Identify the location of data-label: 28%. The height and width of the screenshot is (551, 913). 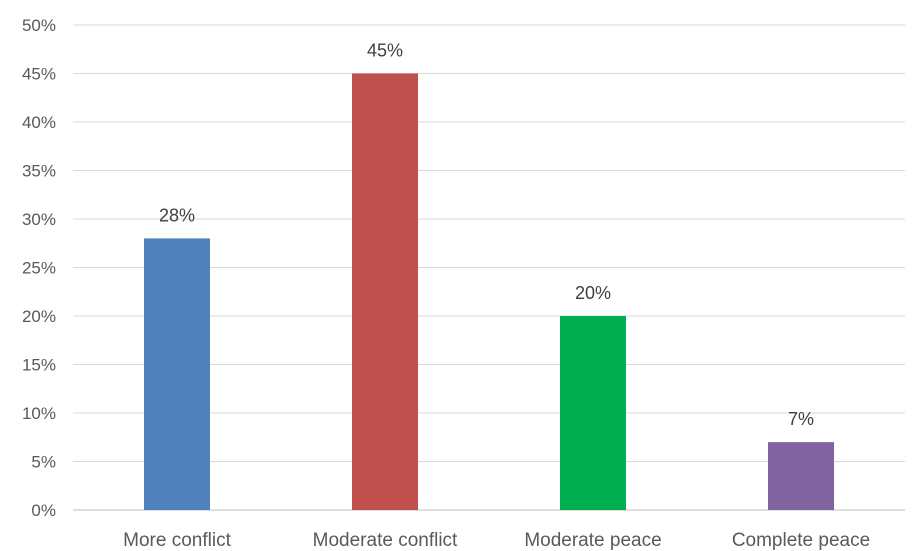
(177, 215).